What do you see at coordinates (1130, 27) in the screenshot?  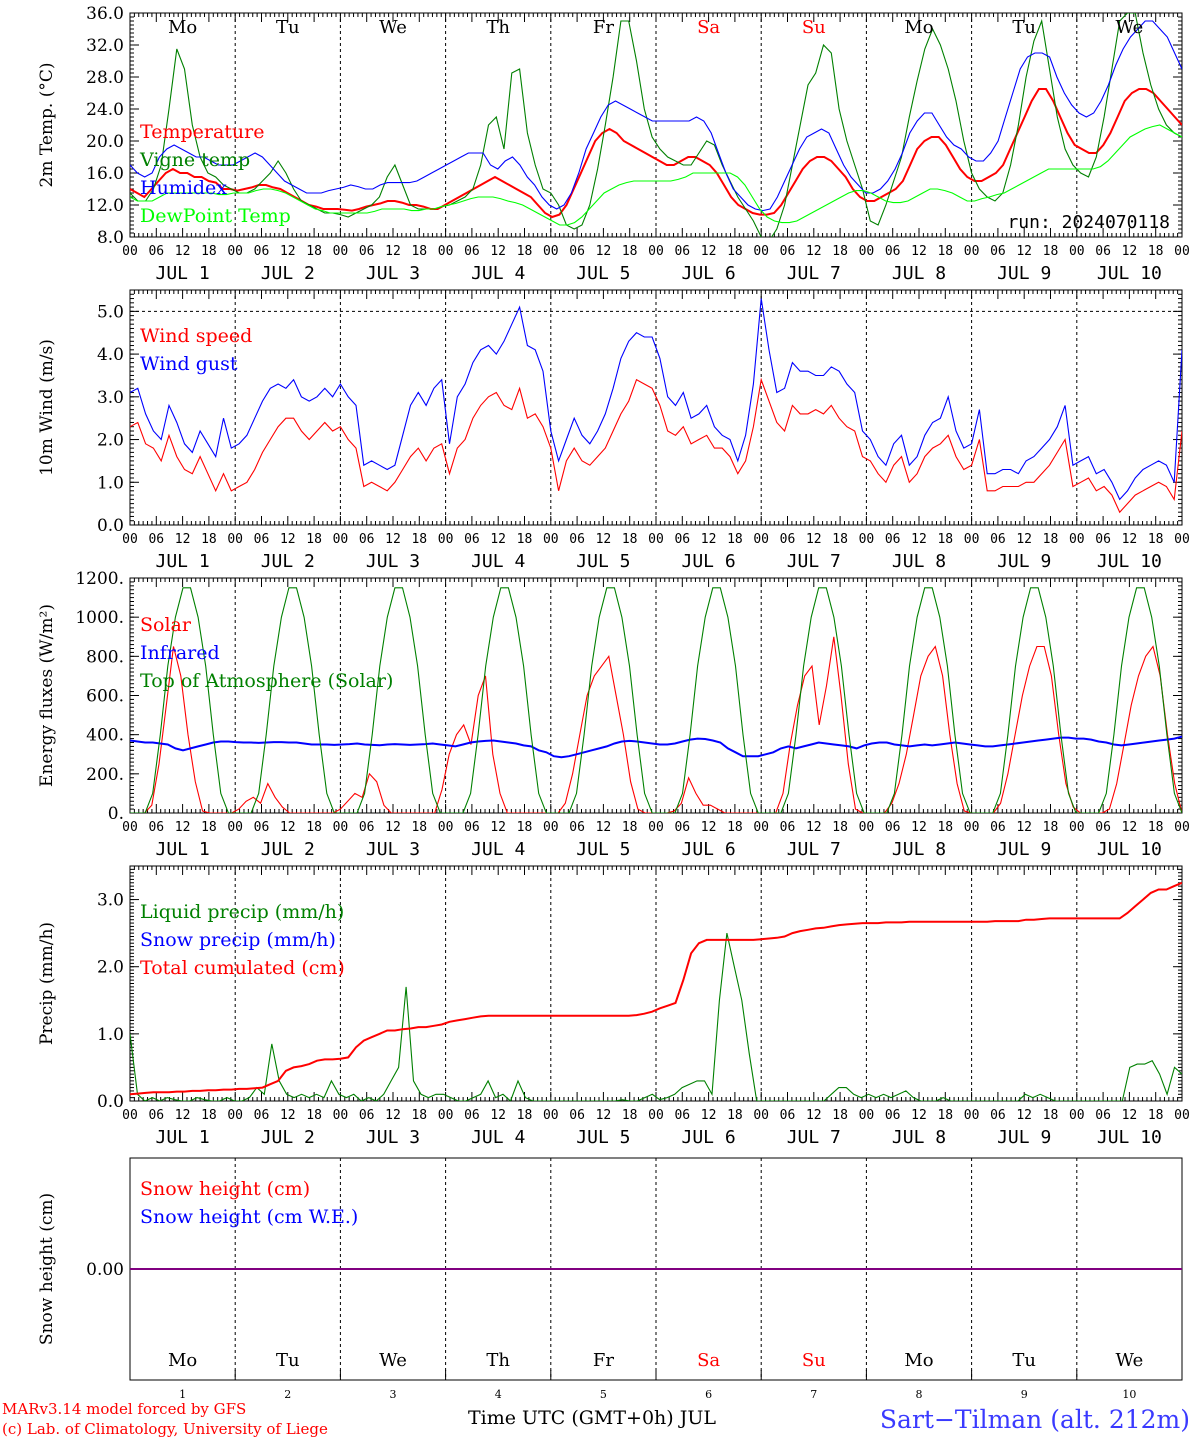 I see `weekday-label: We` at bounding box center [1130, 27].